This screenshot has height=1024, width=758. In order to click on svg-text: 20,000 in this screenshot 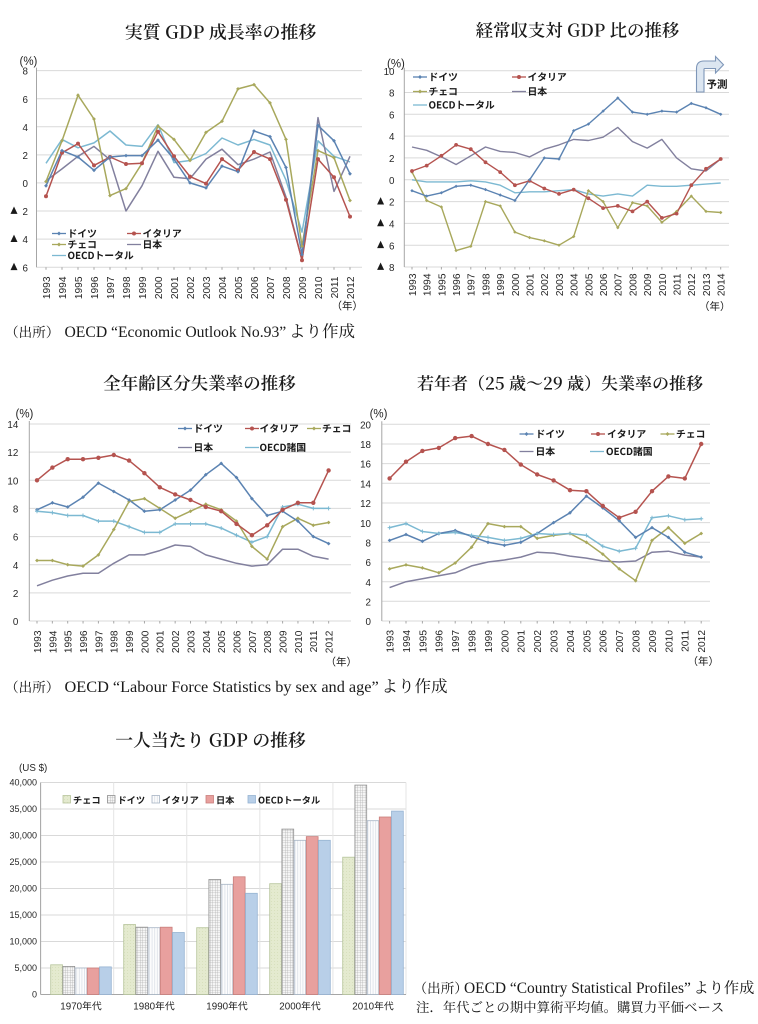, I will do `click(23, 889)`.